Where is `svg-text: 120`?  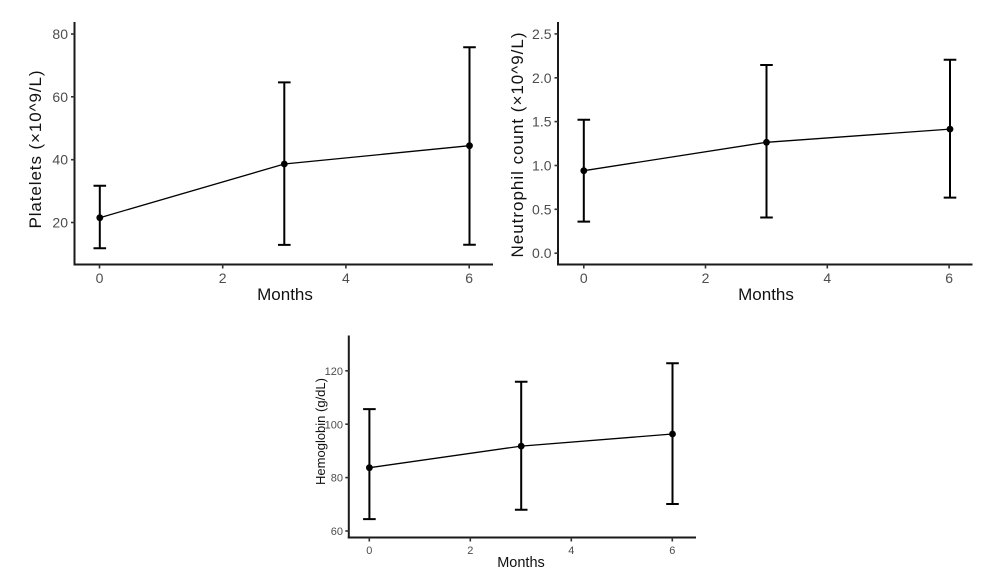 svg-text: 120 is located at coordinates (334, 372).